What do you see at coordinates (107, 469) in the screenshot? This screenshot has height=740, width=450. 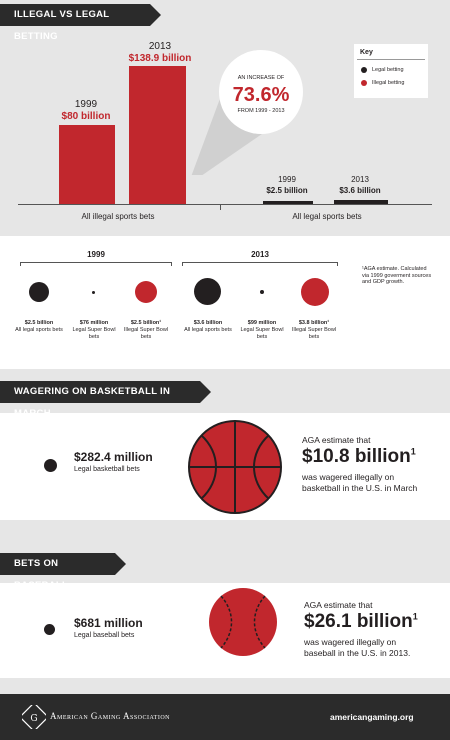 I see `legal-basketball-label: Legal basketball bets` at bounding box center [107, 469].